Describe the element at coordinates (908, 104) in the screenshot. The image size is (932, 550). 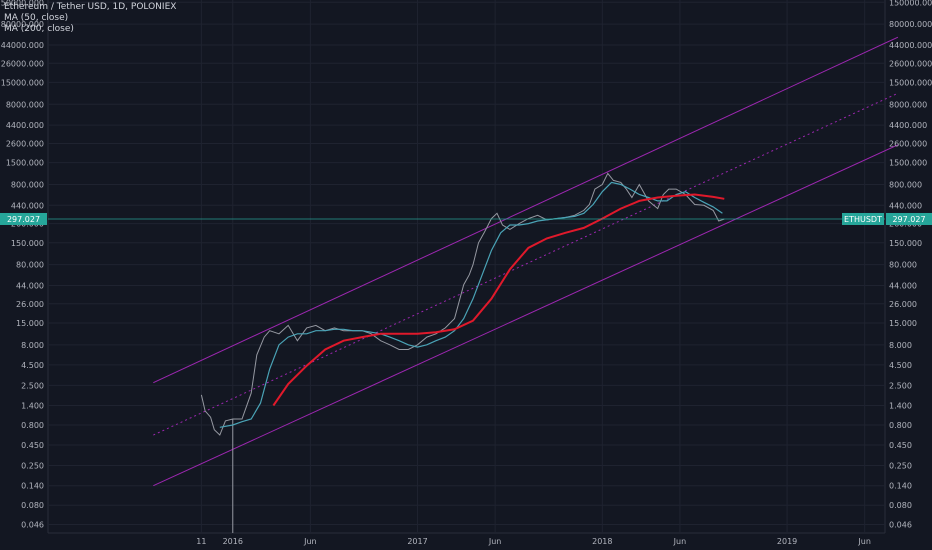
I see `y-tick-label-right: 8000.000` at that location.